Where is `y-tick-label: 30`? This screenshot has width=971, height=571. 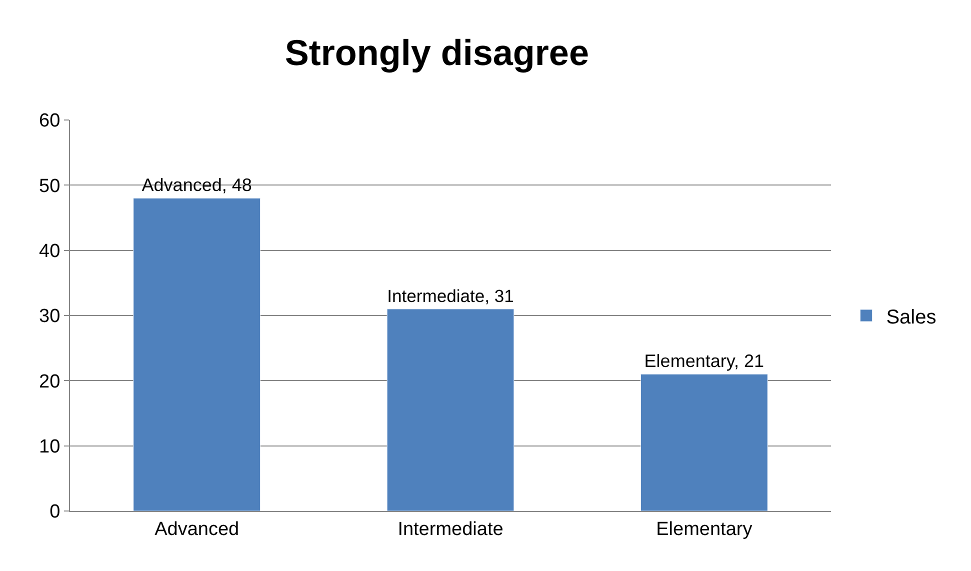
y-tick-label: 30 is located at coordinates (49, 317).